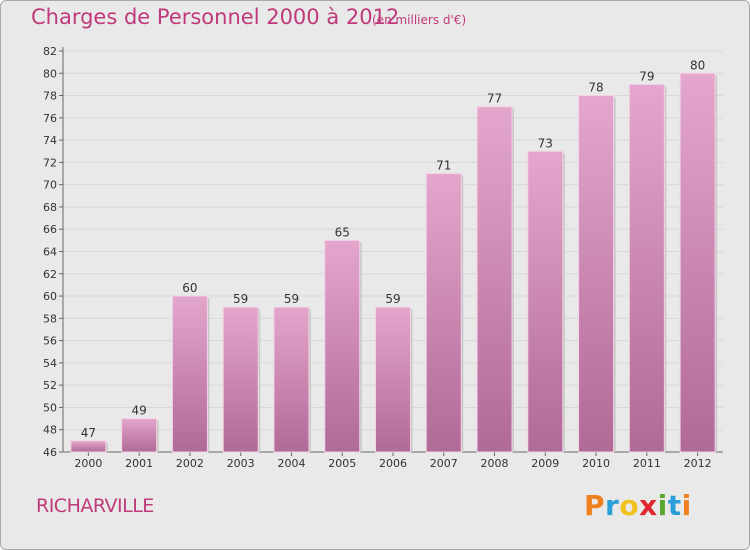  I want to click on y-tick-label: 50, so click(50, 407).